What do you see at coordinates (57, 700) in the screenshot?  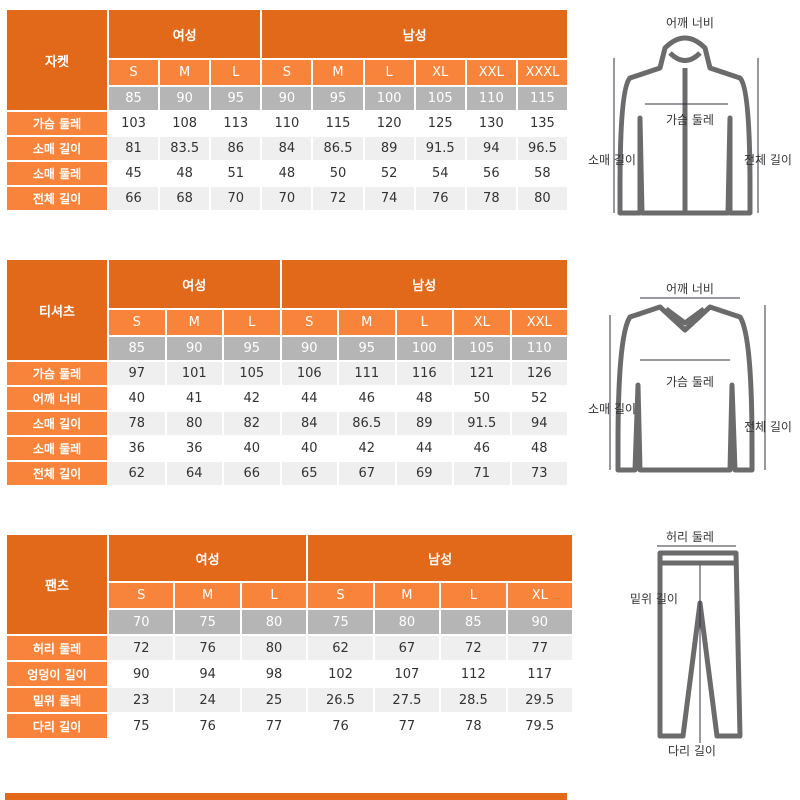 I see `row-label: 밑위 둘레` at bounding box center [57, 700].